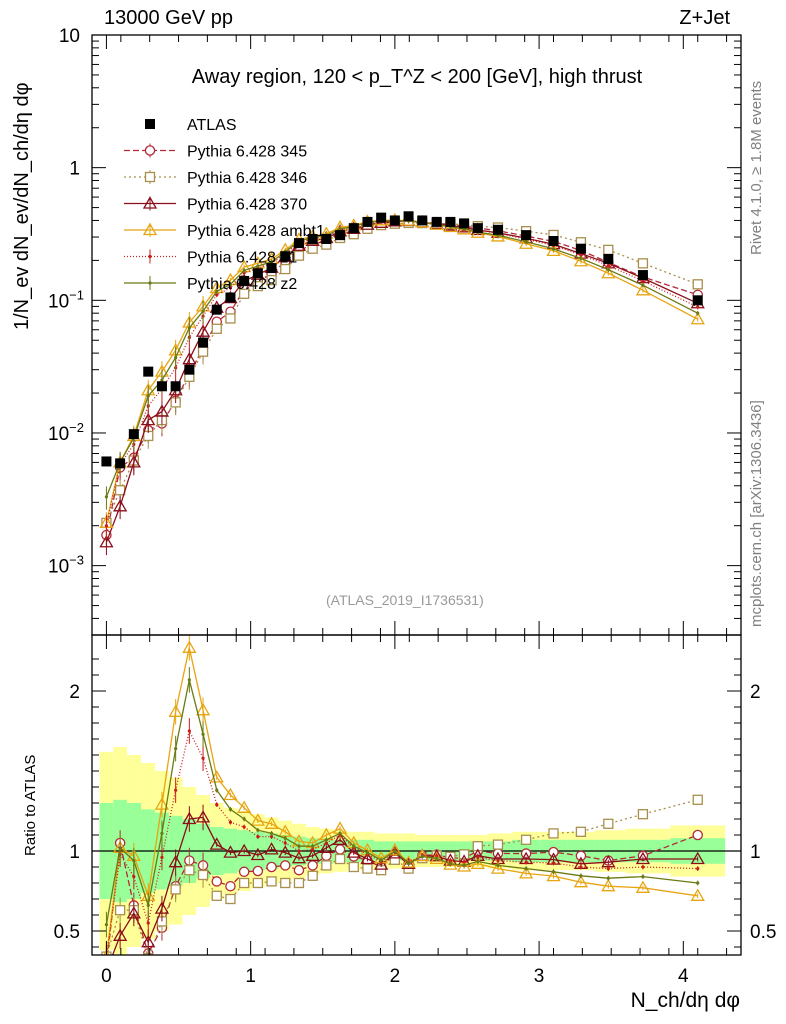  Describe the element at coordinates (66, 432) in the screenshot. I see `y-tick-label: 10−2` at that location.